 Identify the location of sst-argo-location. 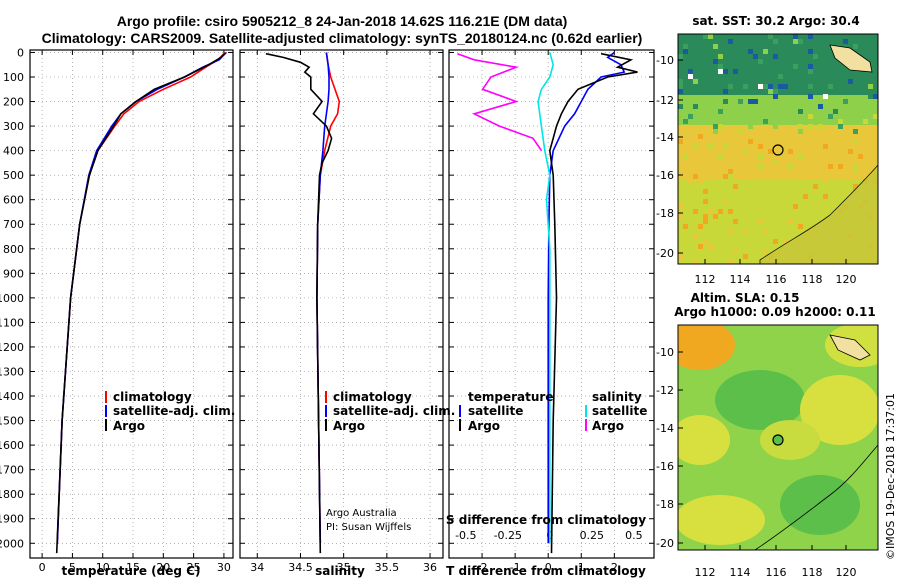
(778, 150).